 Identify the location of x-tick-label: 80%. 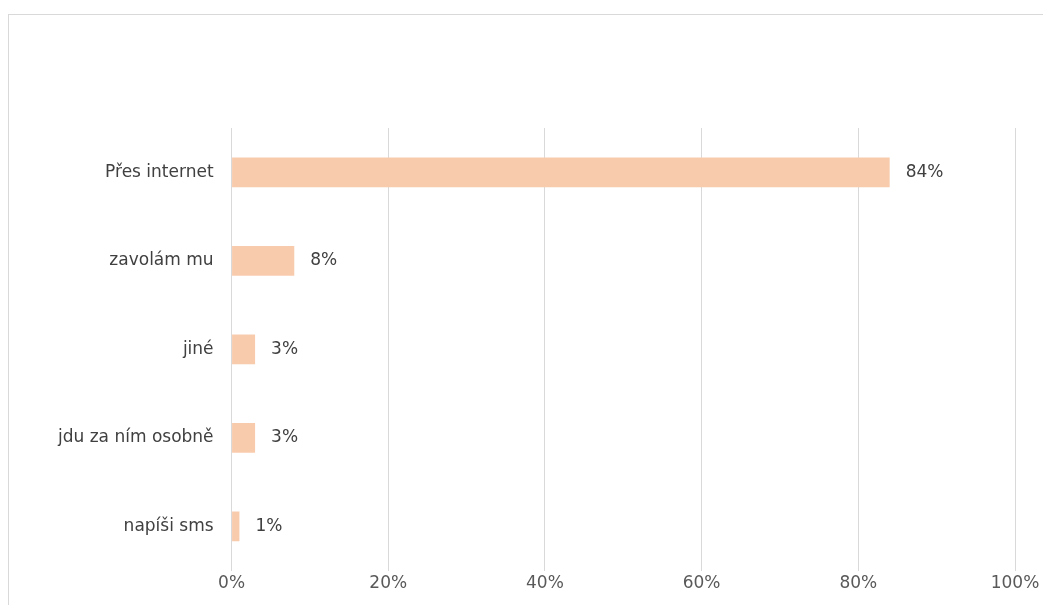
(858, 582).